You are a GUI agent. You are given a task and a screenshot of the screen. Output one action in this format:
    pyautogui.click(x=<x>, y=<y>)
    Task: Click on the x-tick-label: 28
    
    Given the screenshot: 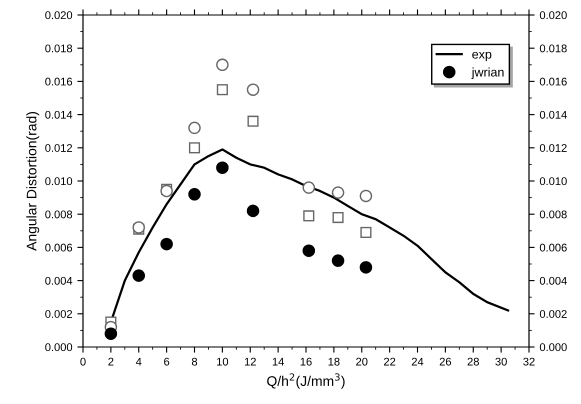 What is the action you would take?
    pyautogui.click(x=473, y=362)
    